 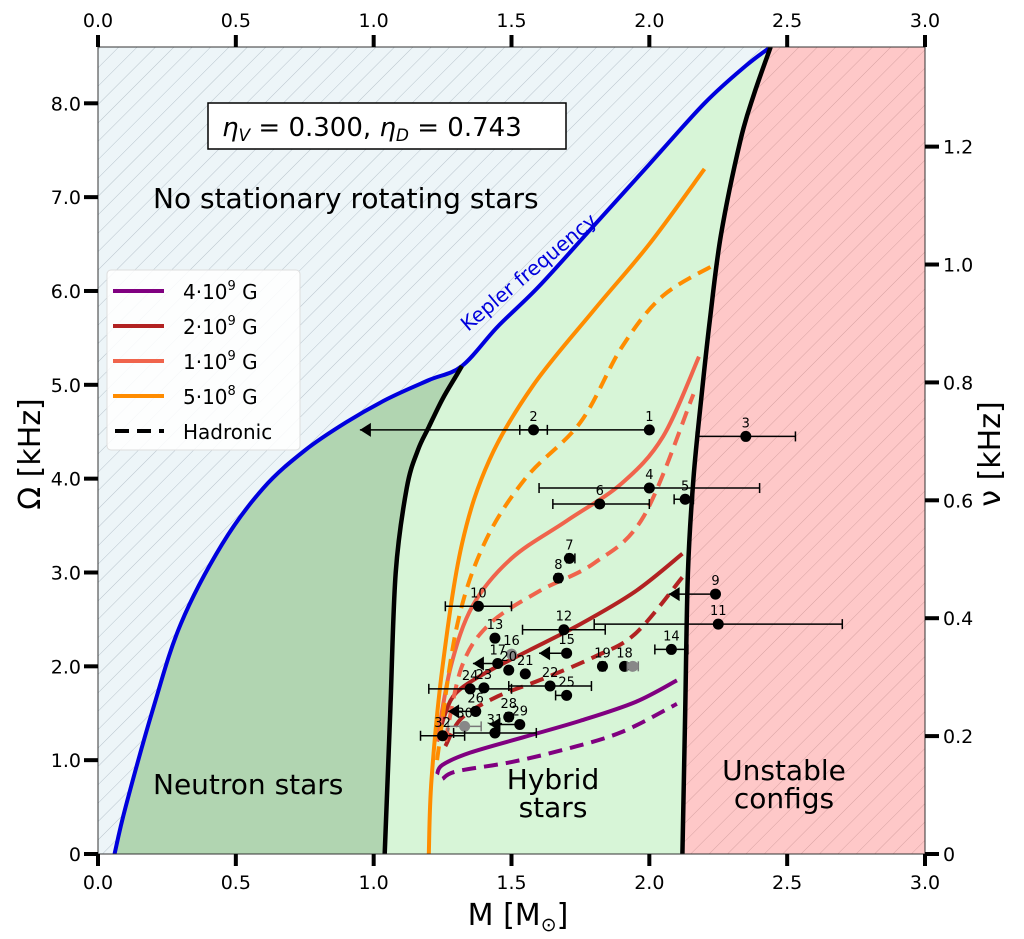 I want to click on data-point: 30, so click(x=464, y=719).